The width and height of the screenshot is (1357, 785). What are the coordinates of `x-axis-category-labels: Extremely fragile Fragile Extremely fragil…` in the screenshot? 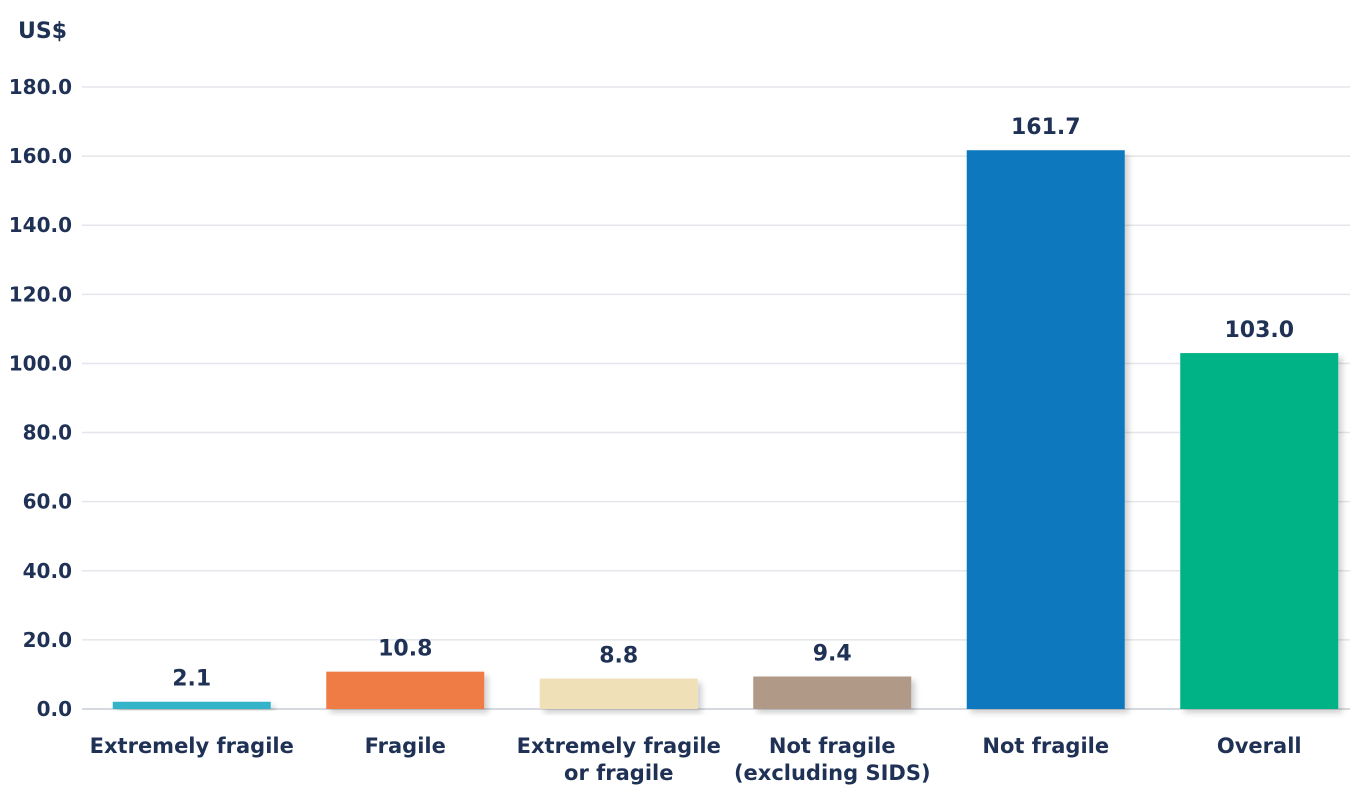 It's located at (696, 759).